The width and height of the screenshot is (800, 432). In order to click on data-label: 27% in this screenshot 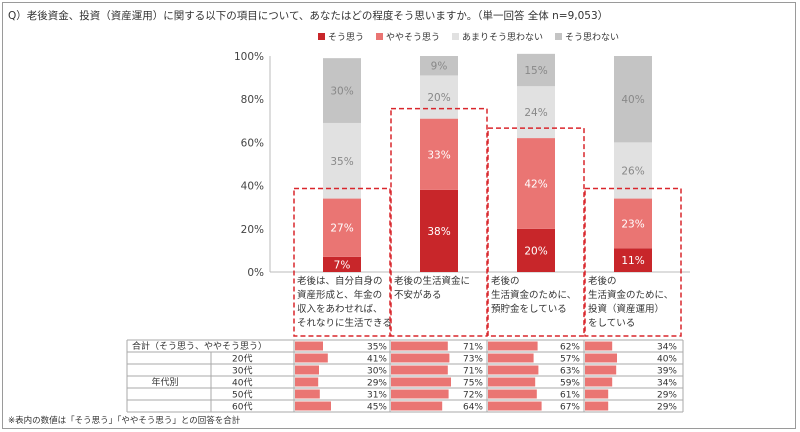, I will do `click(341, 229)`.